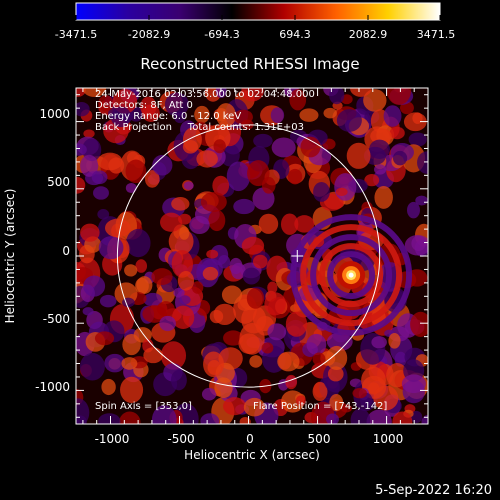 Image resolution: width=500 pixels, height=500 pixels. Describe the element at coordinates (76, 34) in the screenshot. I see `colorbar-tick-label-0: -3471.5` at that location.